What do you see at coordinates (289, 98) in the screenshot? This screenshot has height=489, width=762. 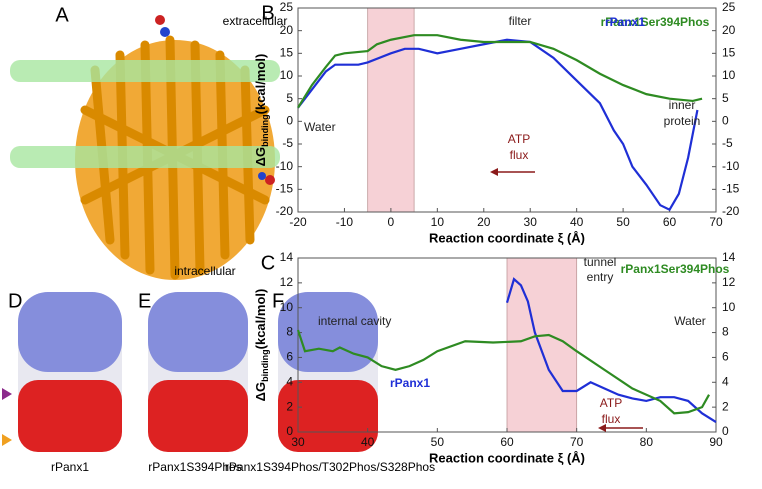 I see `y-tick-label: 5` at bounding box center [289, 98].